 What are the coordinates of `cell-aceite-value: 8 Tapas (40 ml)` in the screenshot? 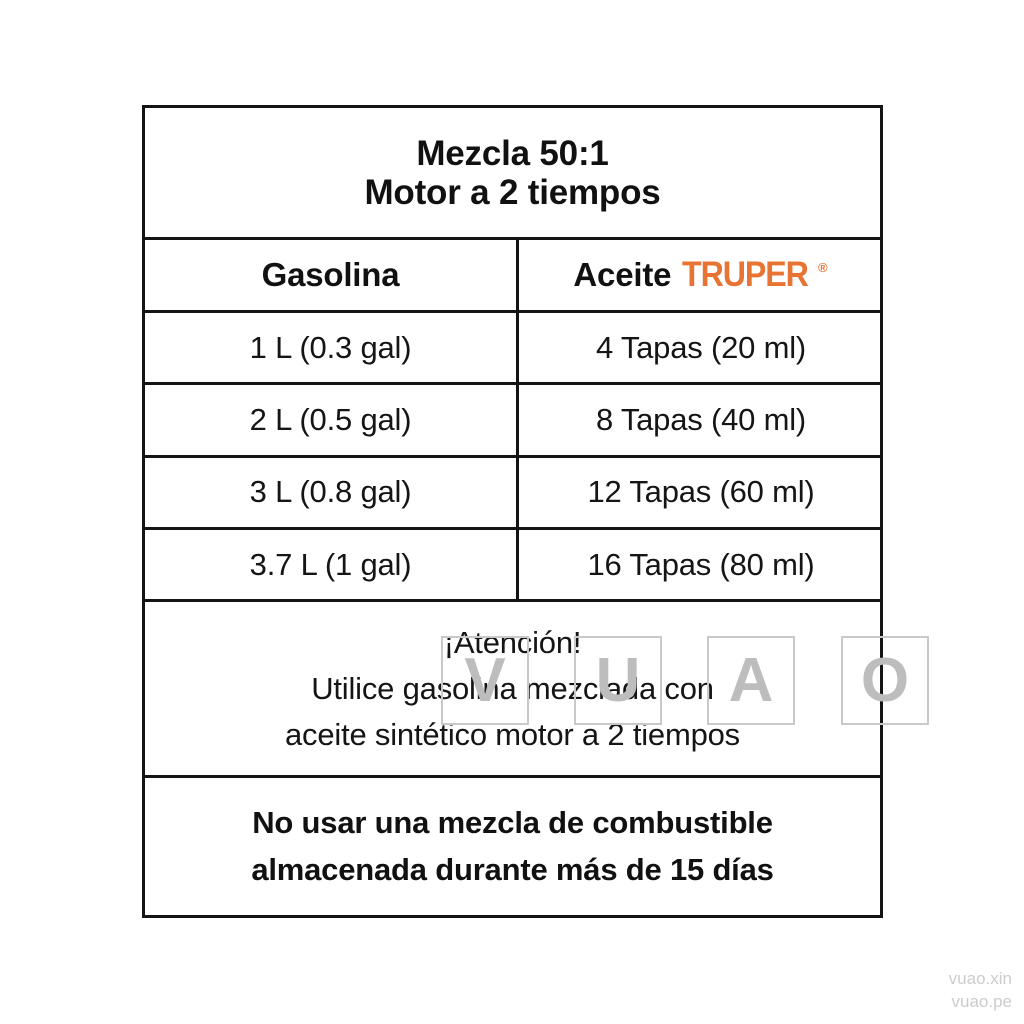 It's located at (701, 419).